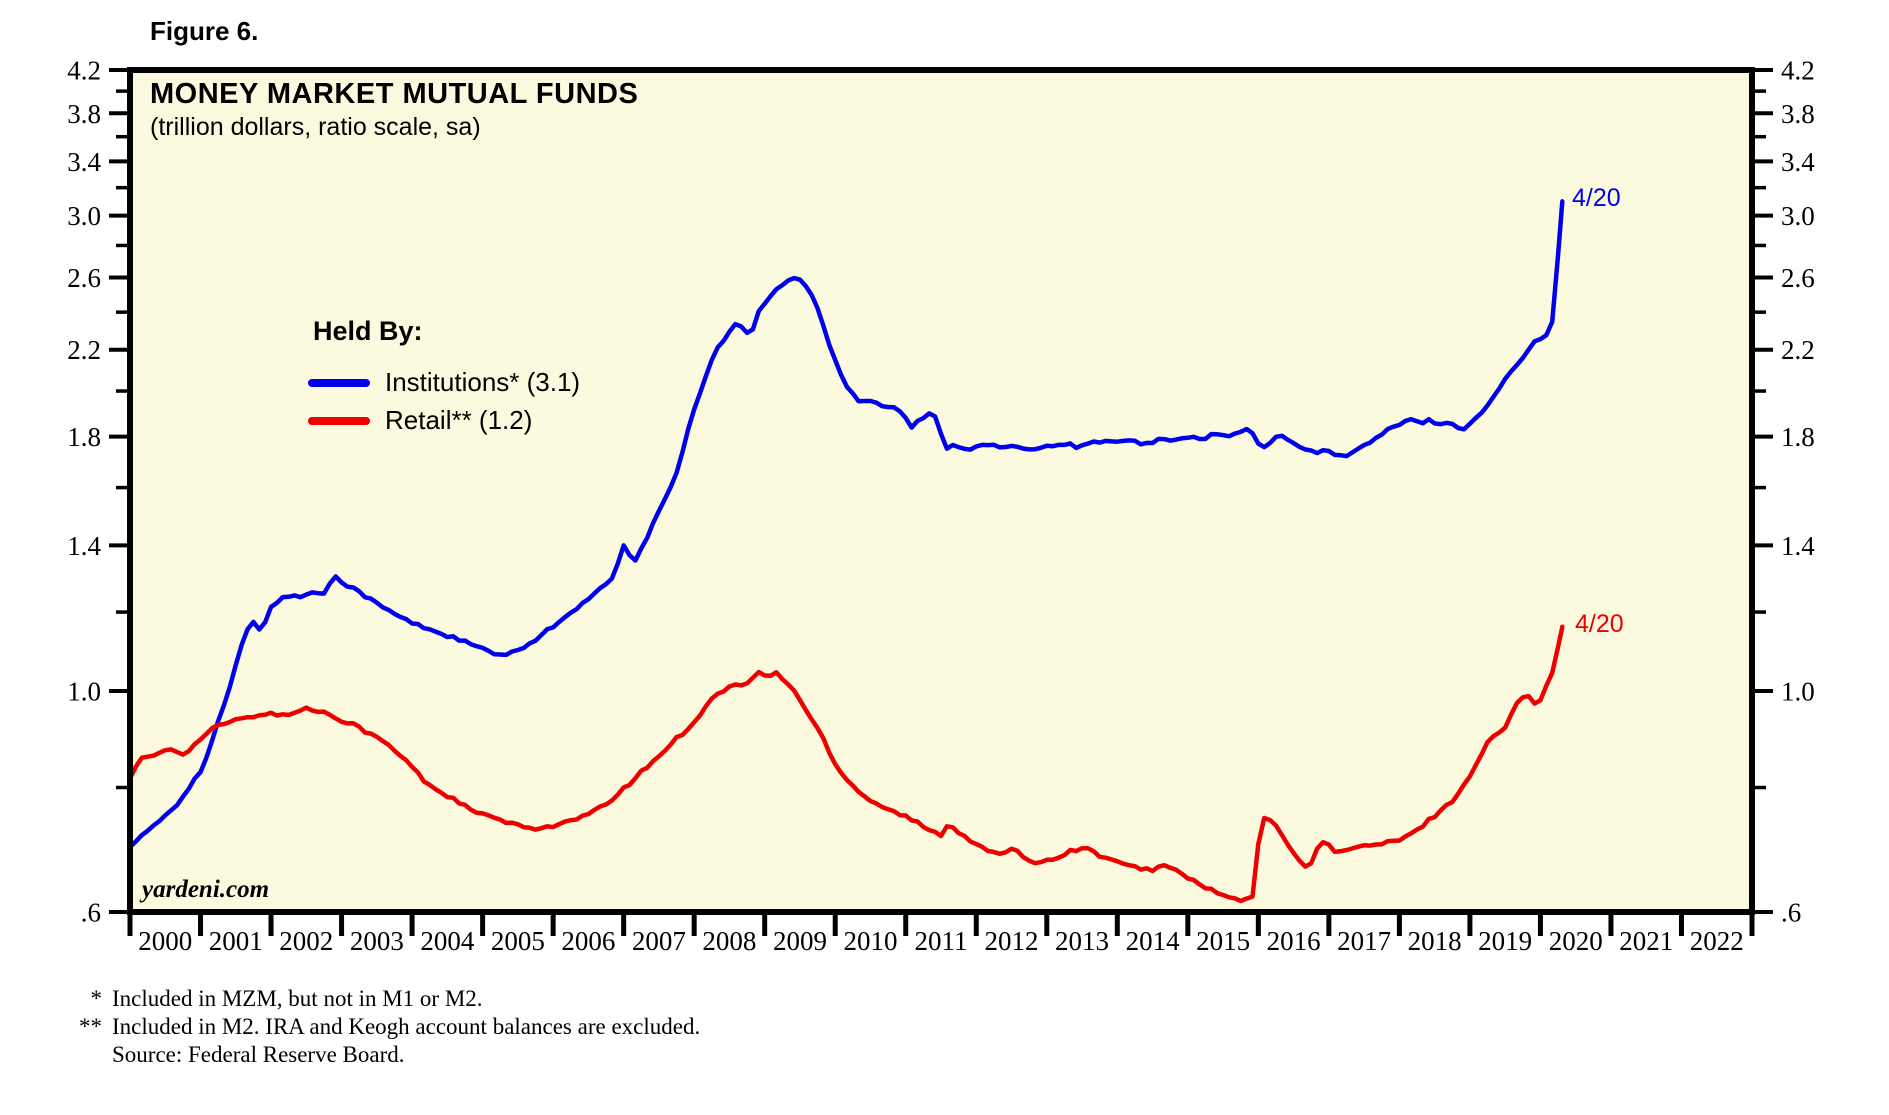 This screenshot has height=1115, width=1889. What do you see at coordinates (1717, 941) in the screenshot?
I see `x-axis-year-label: 2022` at bounding box center [1717, 941].